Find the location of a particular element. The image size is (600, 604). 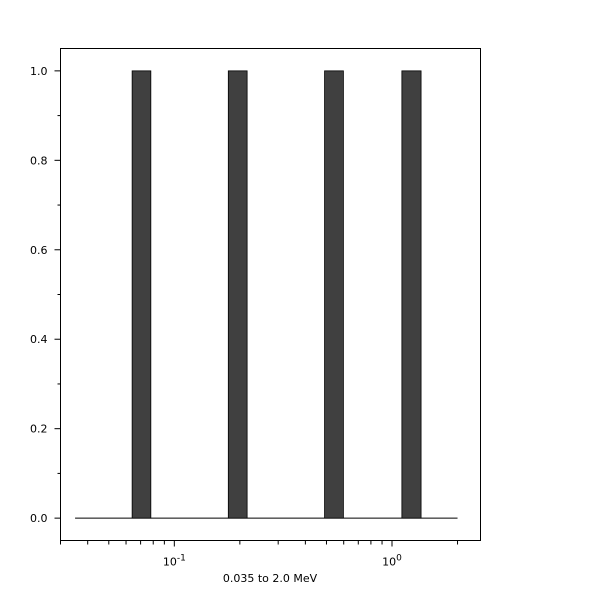

x-axis-label: 0.035 to 2.0 MeV is located at coordinates (270, 578).